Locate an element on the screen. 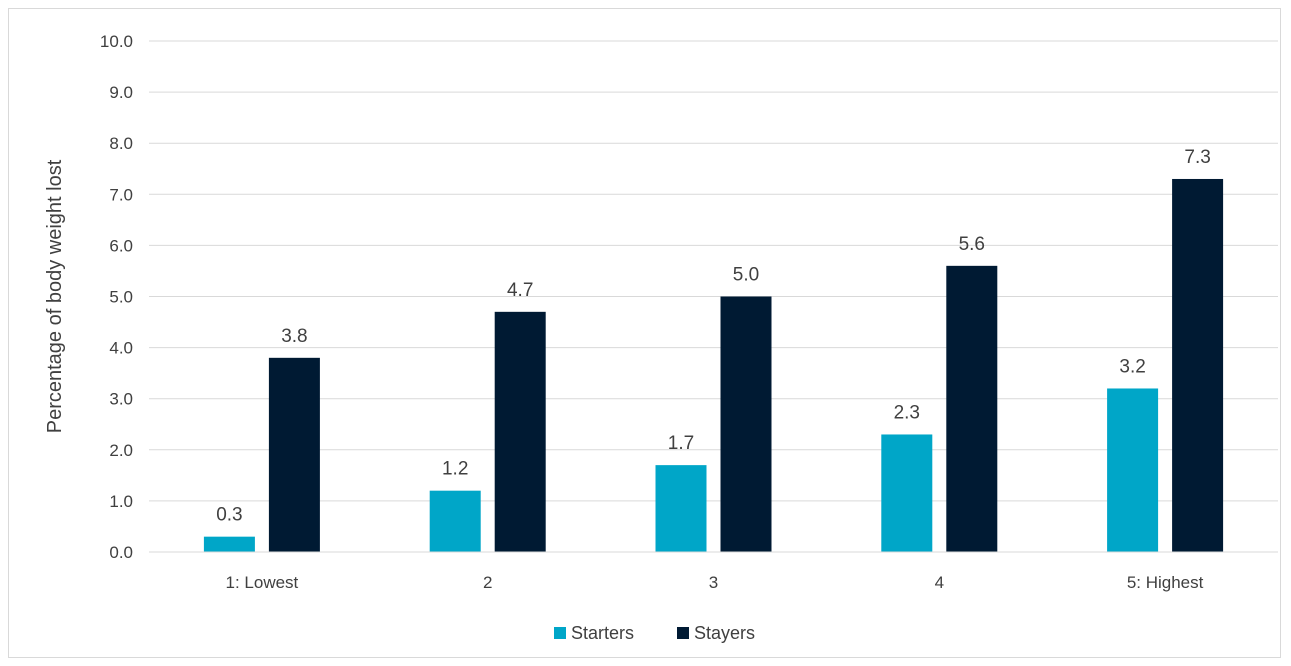 The width and height of the screenshot is (1291, 666). y-tick-label: 10.0 is located at coordinates (116, 41).